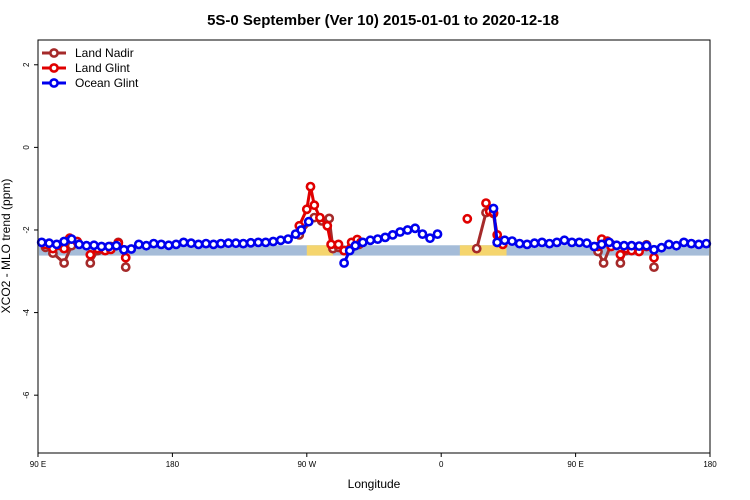  What do you see at coordinates (107, 83) in the screenshot?
I see `legend-label: Ocean Glint` at bounding box center [107, 83].